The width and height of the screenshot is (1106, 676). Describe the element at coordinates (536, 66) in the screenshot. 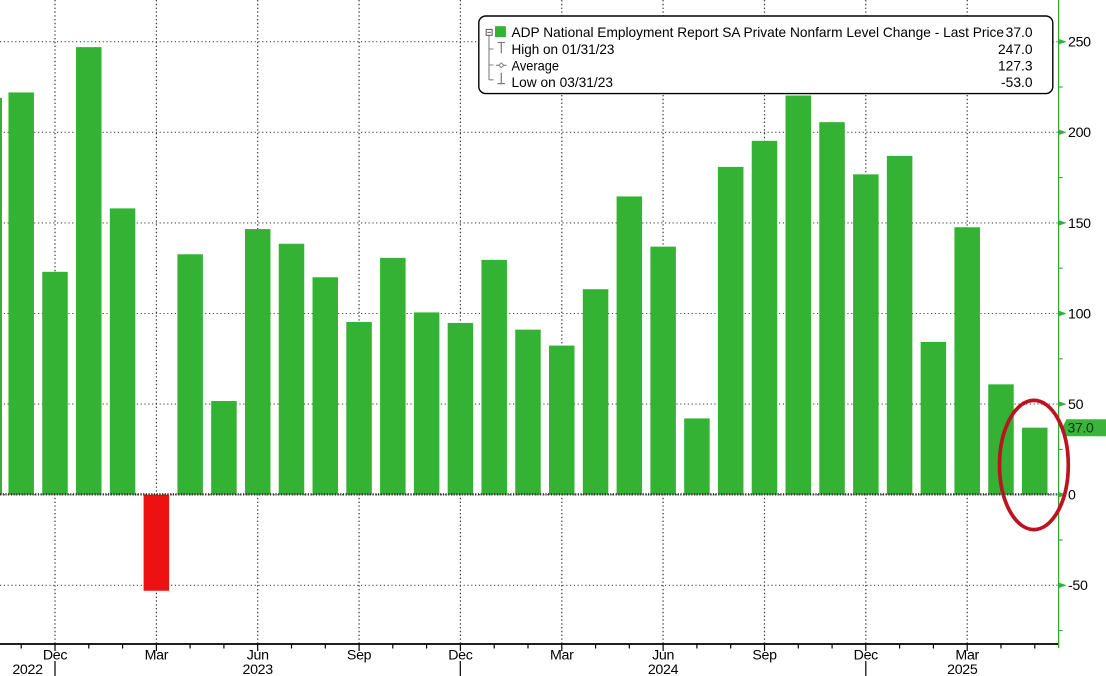

I see `svg-text: Average` at that location.